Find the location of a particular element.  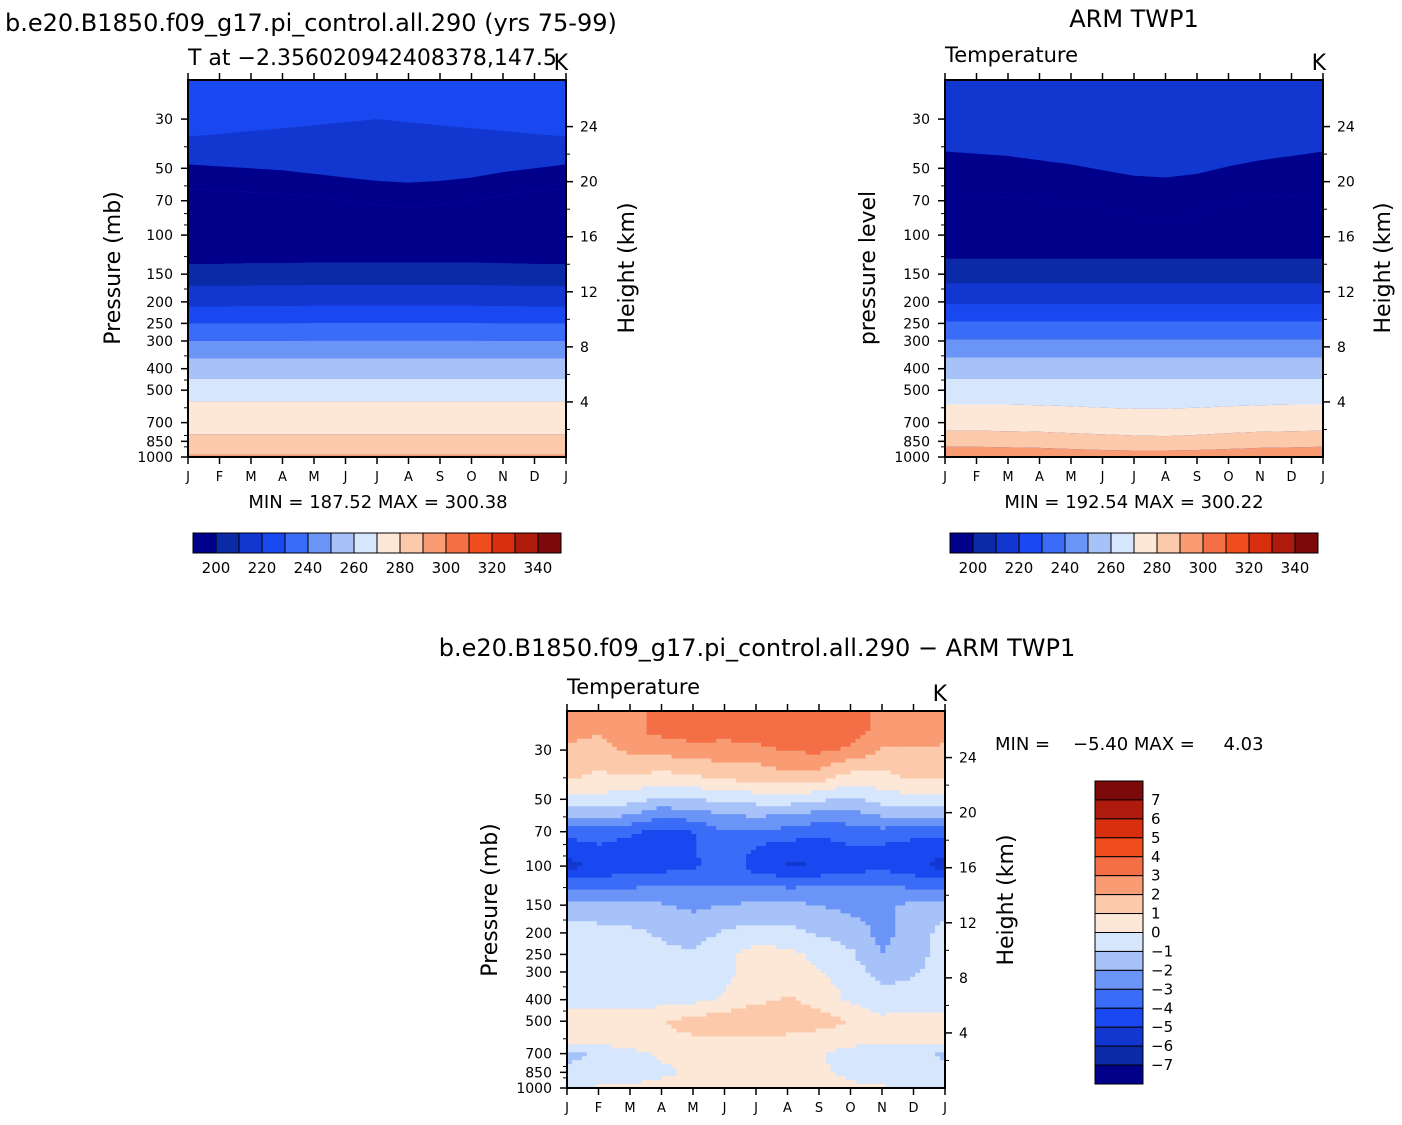

model-panel-xtick-label: N is located at coordinates (503, 477).